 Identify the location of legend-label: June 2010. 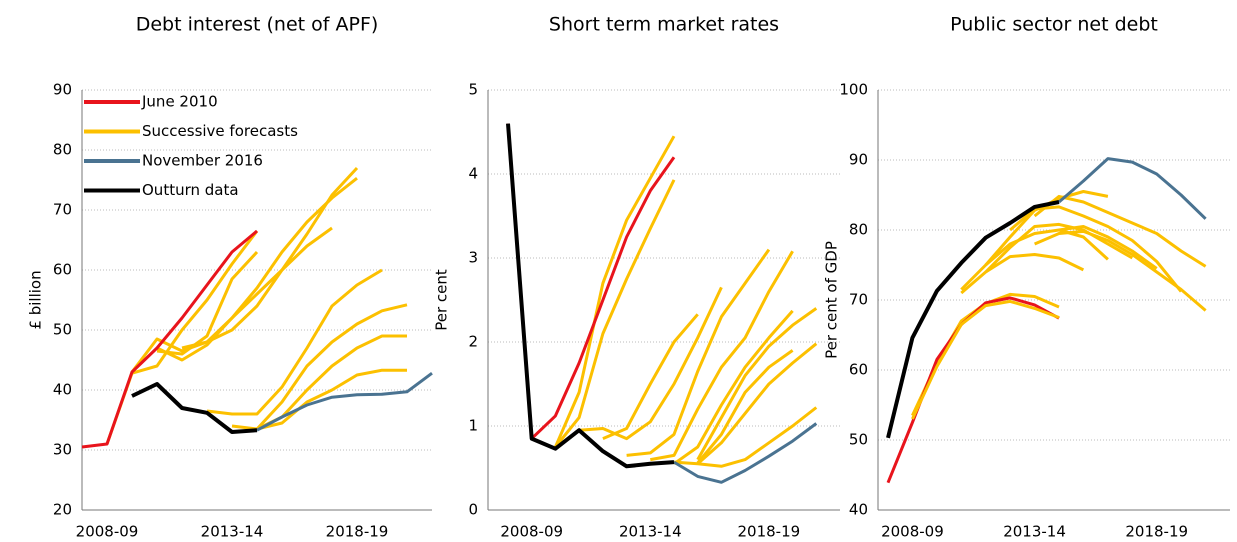
(179, 102).